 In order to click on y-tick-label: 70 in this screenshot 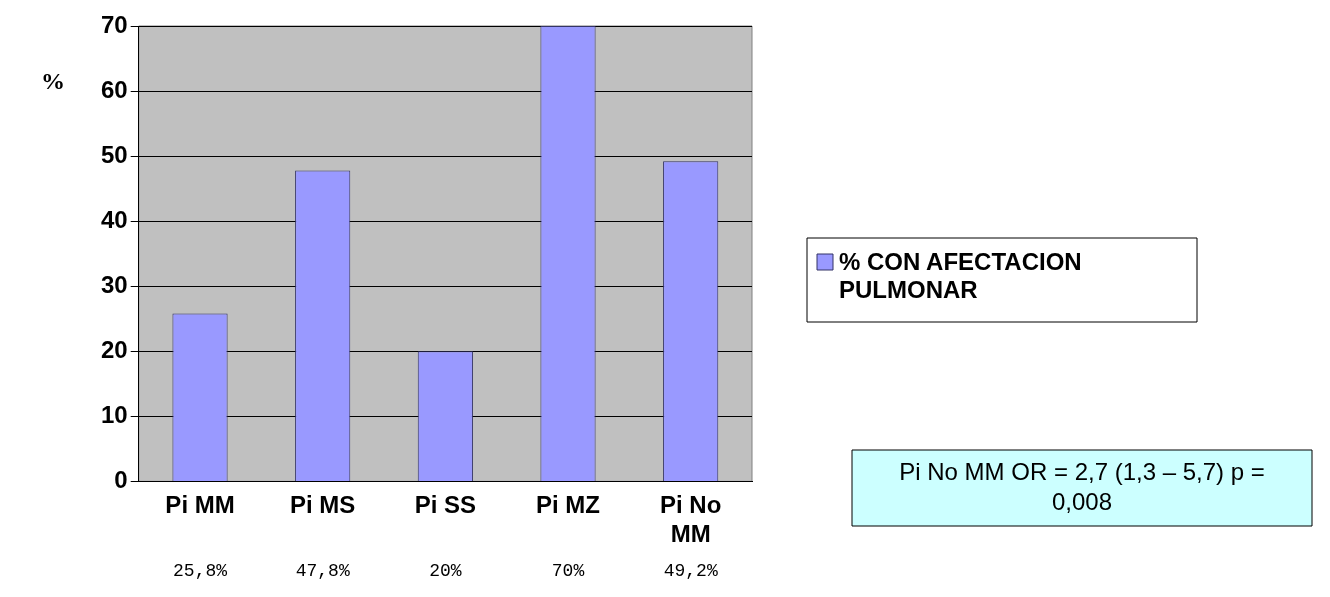, I will do `click(114, 24)`.